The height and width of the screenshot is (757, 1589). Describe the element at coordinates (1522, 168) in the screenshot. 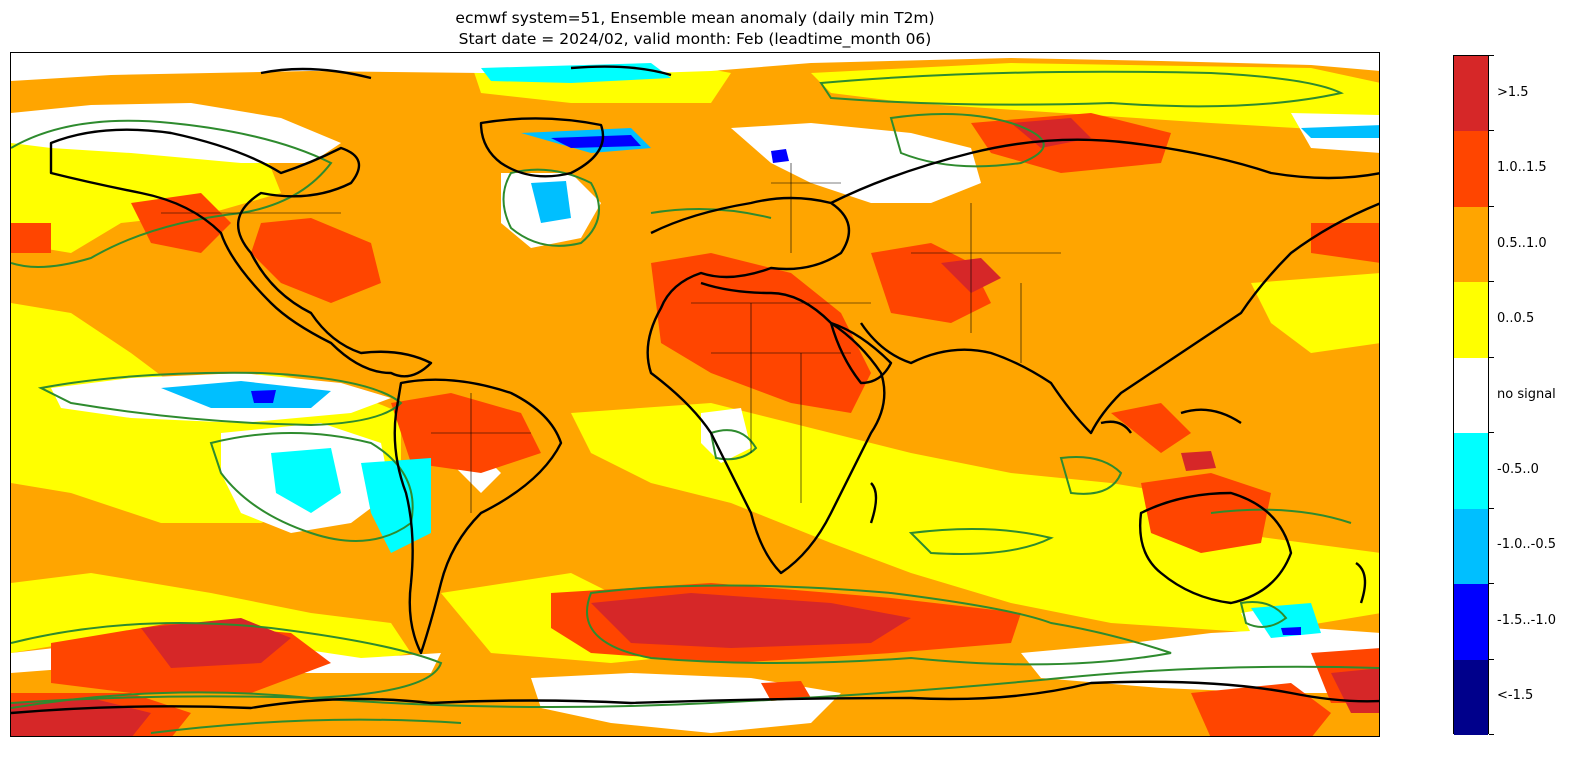

I see `colorbar-label: 1.0..1.5` at that location.